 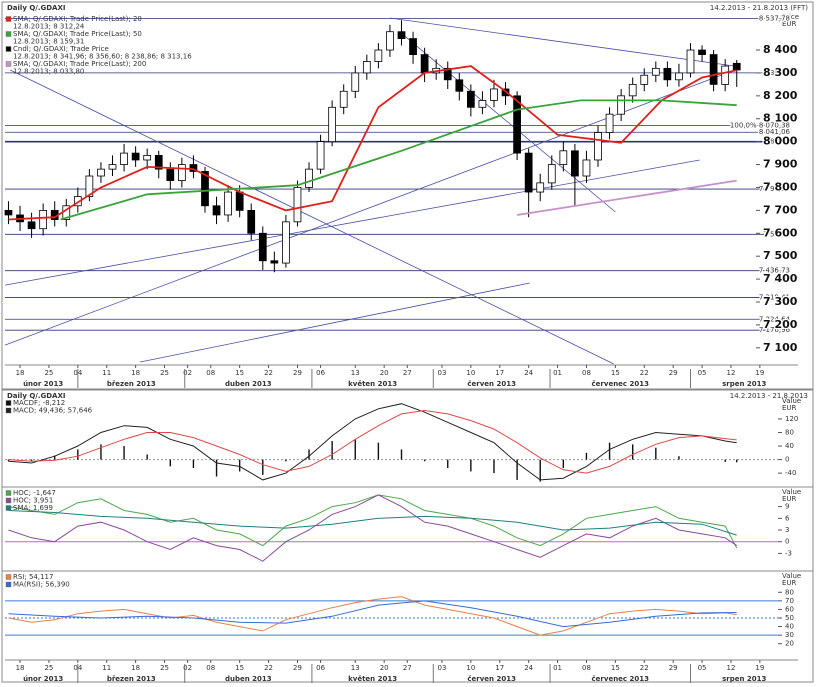 I want to click on y-axis-label: Value, so click(x=791, y=576).